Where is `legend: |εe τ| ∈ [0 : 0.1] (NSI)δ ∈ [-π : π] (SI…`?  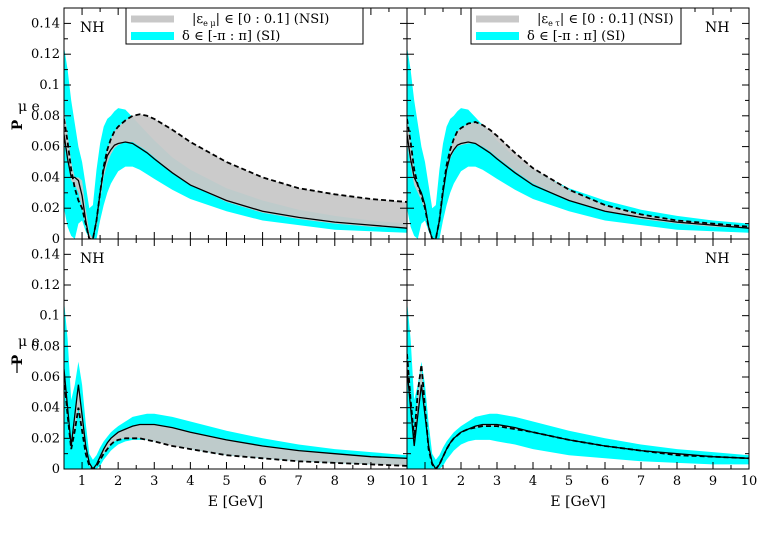
legend: |εe τ| ∈ [0 : 0.1] (NSI)δ ∈ [-π : π] (SI… is located at coordinates (576, 26).